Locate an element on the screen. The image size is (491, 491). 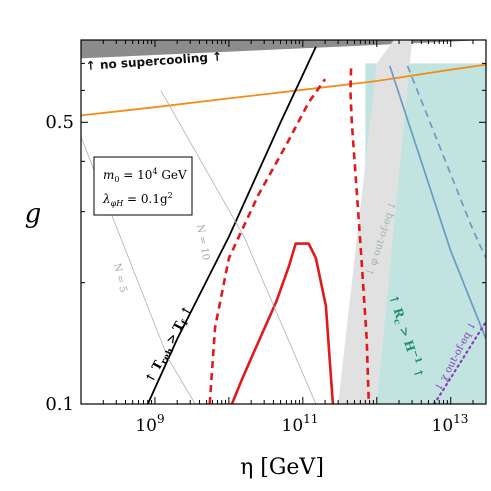
y-tick-label-0.1: 0.1 is located at coordinates (59, 404).